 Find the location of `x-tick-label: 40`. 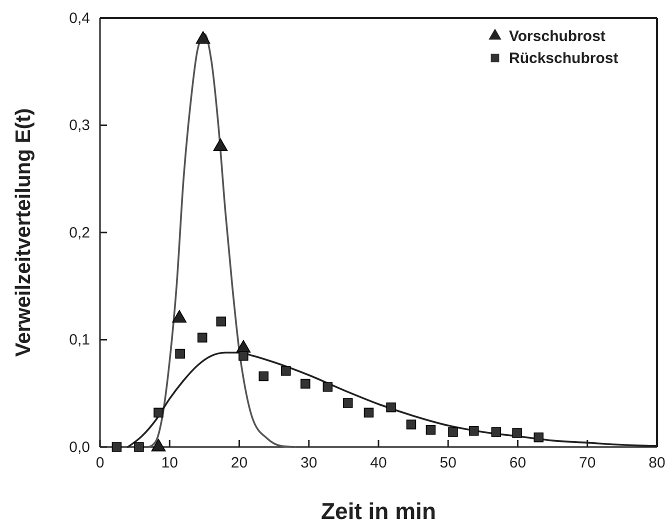

x-tick-label: 40 is located at coordinates (378, 463).